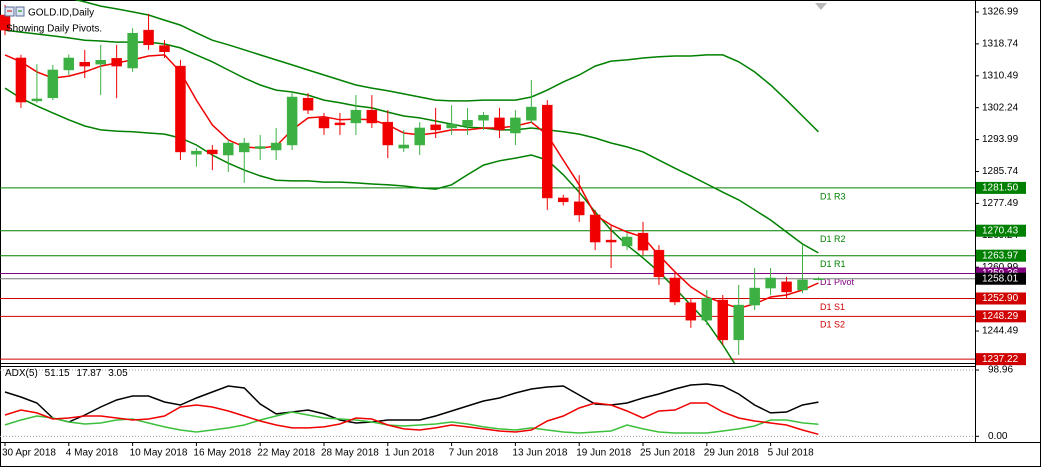 The width and height of the screenshot is (1041, 472). What do you see at coordinates (821, 6) in the screenshot?
I see `shift-marker` at bounding box center [821, 6].